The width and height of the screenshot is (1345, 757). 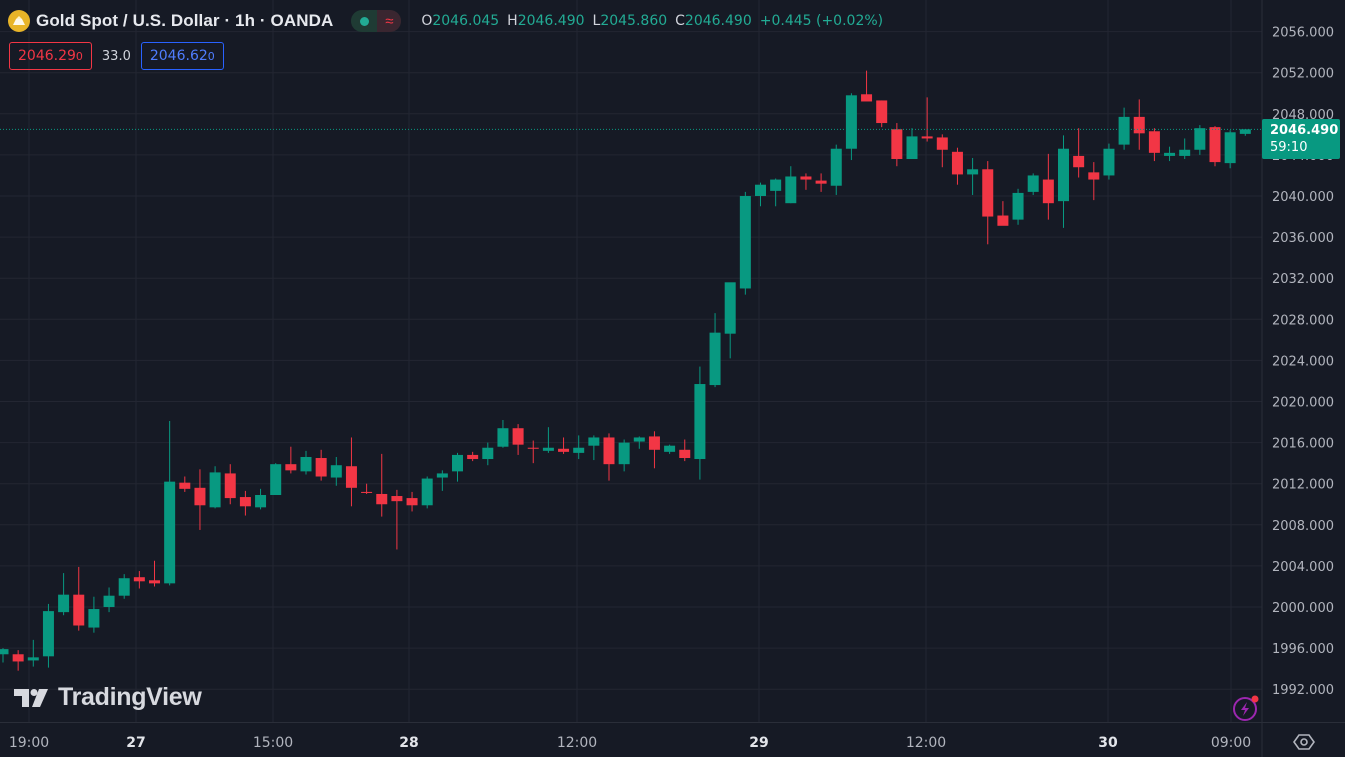 I want to click on y-tick-label: 2040.000, so click(x=1303, y=197).